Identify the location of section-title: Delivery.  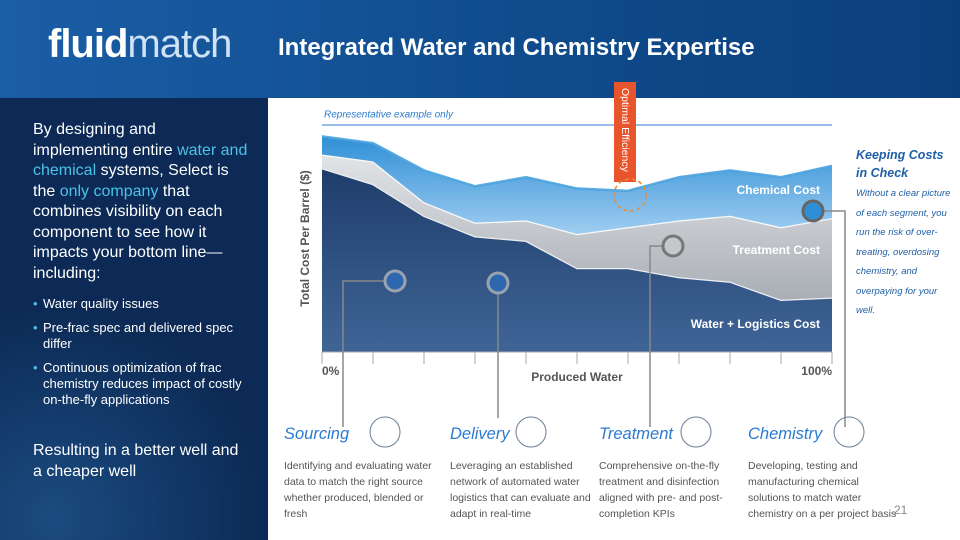
(480, 434).